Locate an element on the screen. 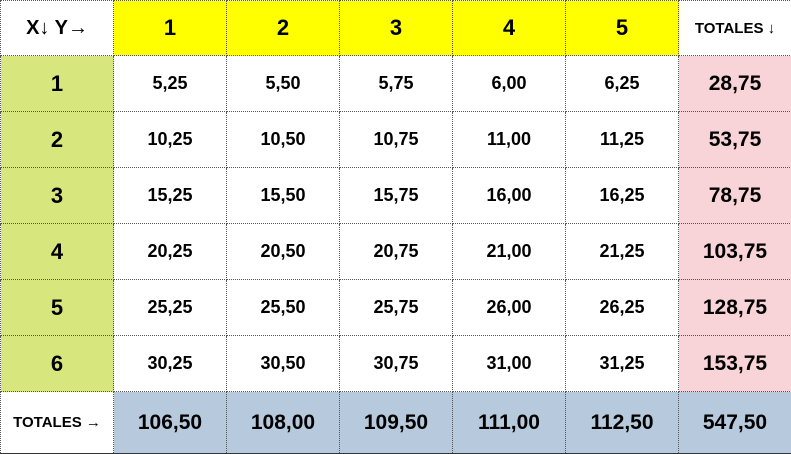  value-cell: 16,00 is located at coordinates (509, 196).